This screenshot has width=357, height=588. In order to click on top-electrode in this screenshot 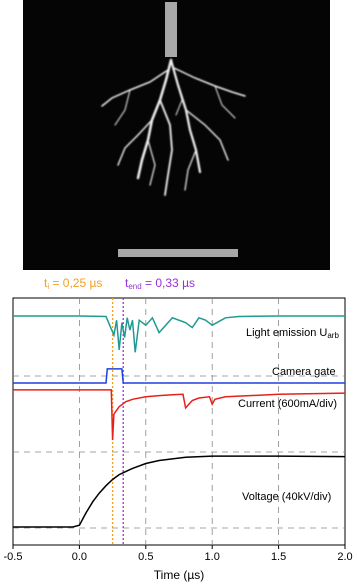, I will do `click(171, 29)`.